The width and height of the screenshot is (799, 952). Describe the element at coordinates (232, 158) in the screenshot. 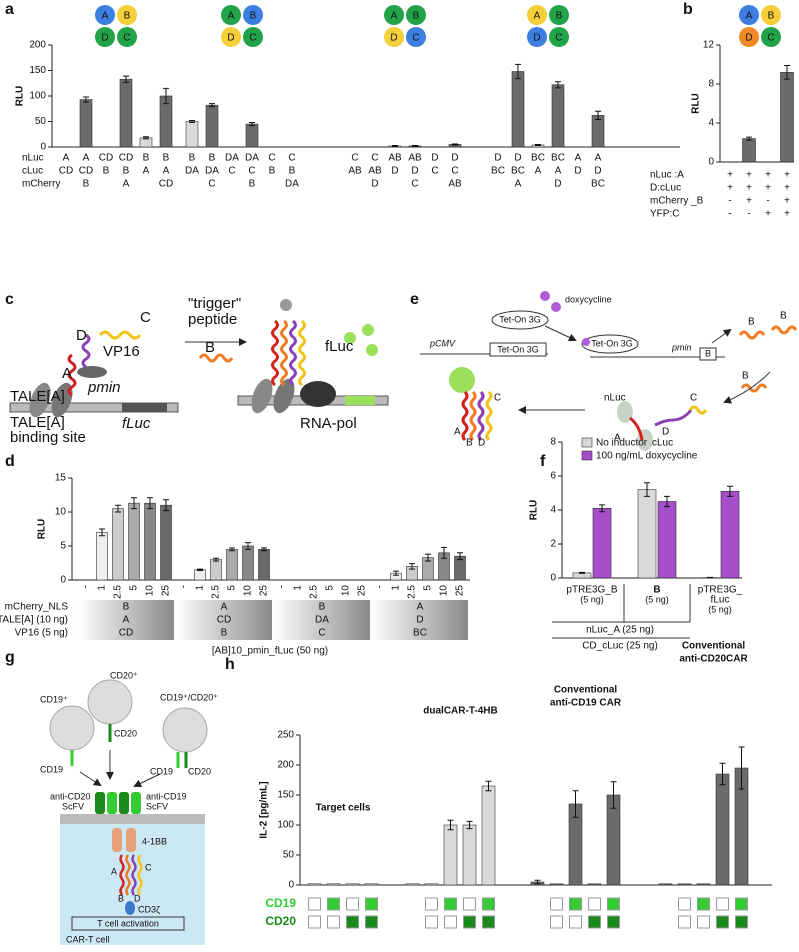

I see `row-value: DA` at that location.